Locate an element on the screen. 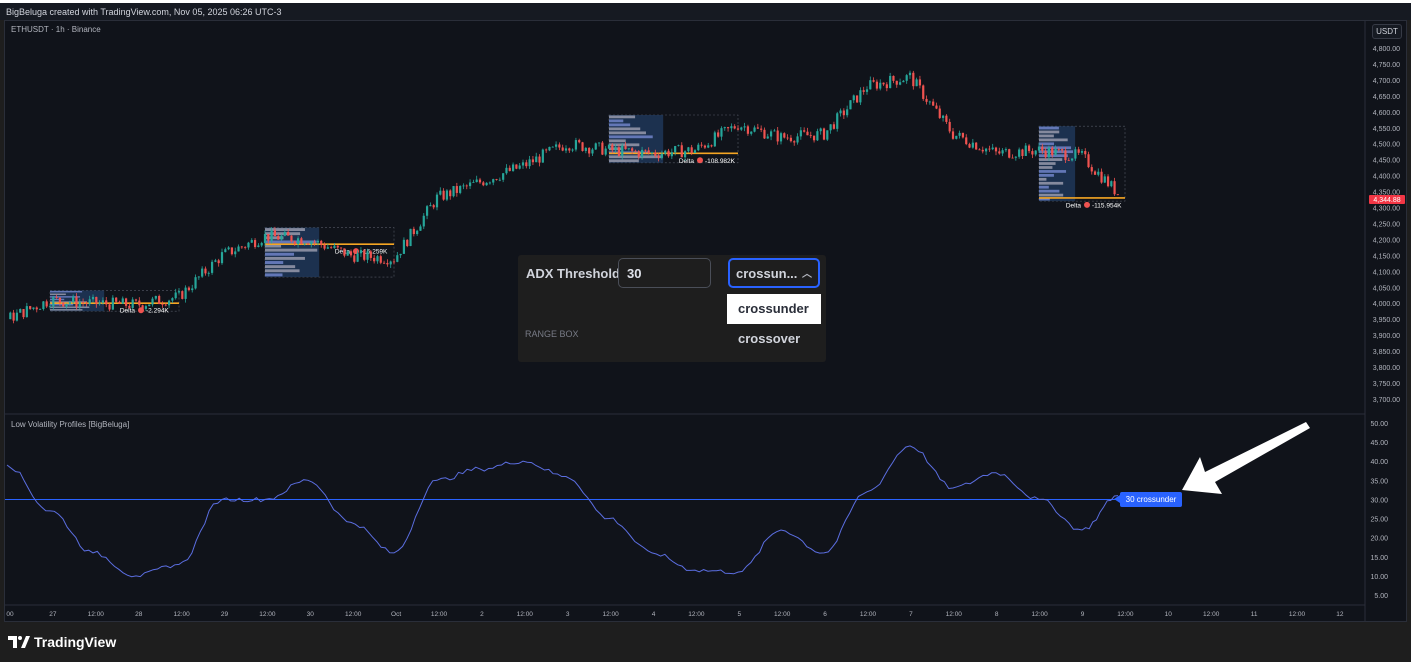 This screenshot has width=1411, height=662. adx-tick: 45.00 is located at coordinates (1379, 443).